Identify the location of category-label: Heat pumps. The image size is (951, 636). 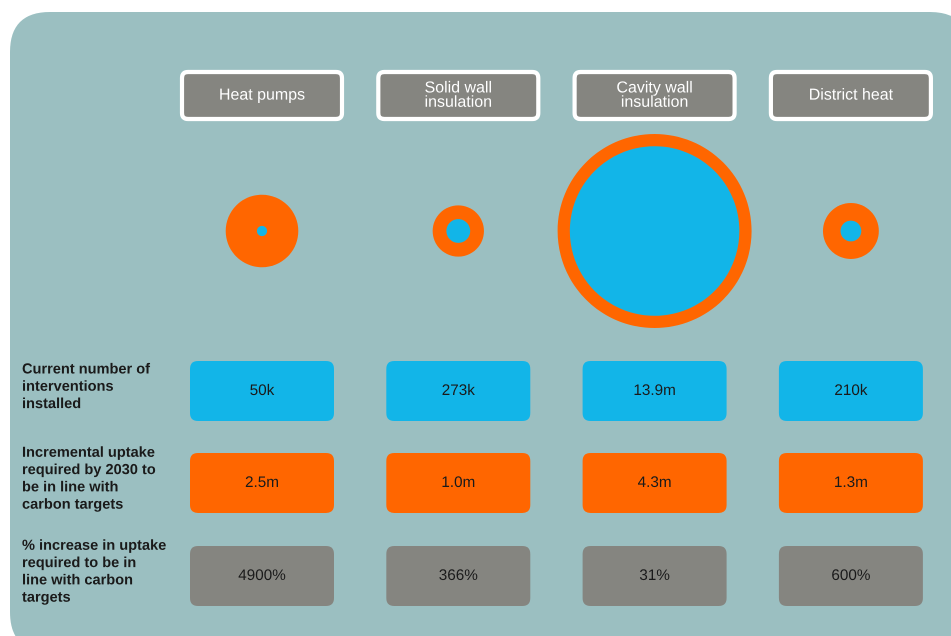
(262, 95).